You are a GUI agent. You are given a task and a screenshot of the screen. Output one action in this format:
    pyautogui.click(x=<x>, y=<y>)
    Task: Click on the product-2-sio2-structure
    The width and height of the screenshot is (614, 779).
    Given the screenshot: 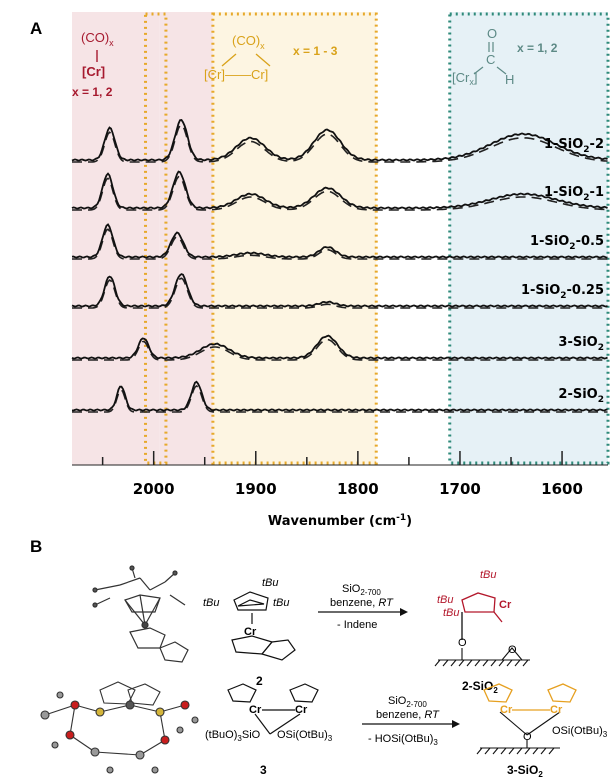 What is the action you would take?
    pyautogui.click(x=482, y=616)
    